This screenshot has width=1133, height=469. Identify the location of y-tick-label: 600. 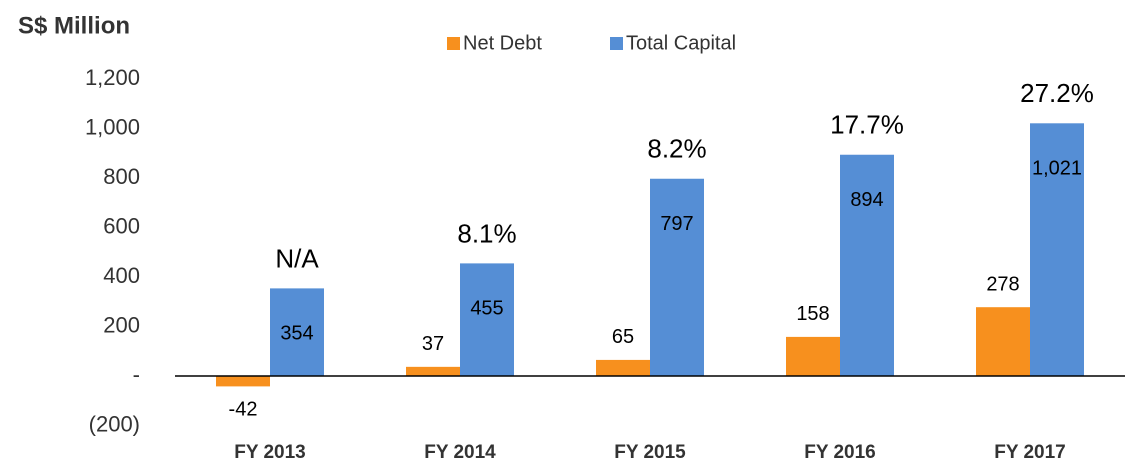
(121, 225).